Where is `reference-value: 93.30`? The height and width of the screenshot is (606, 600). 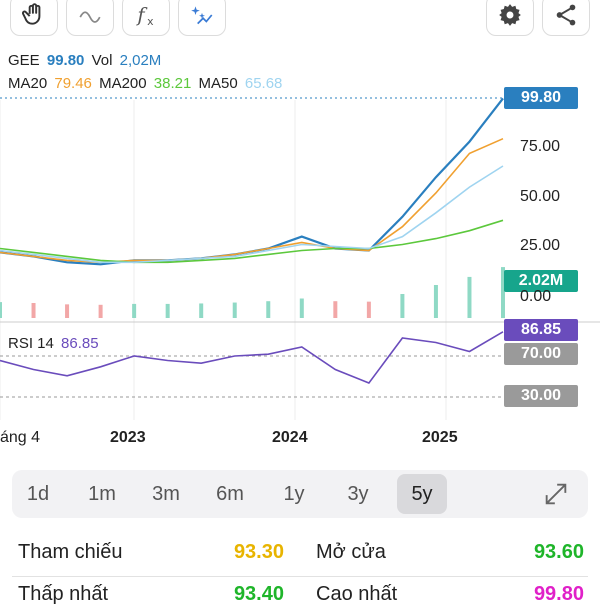 reference-value: 93.30 is located at coordinates (258, 552).